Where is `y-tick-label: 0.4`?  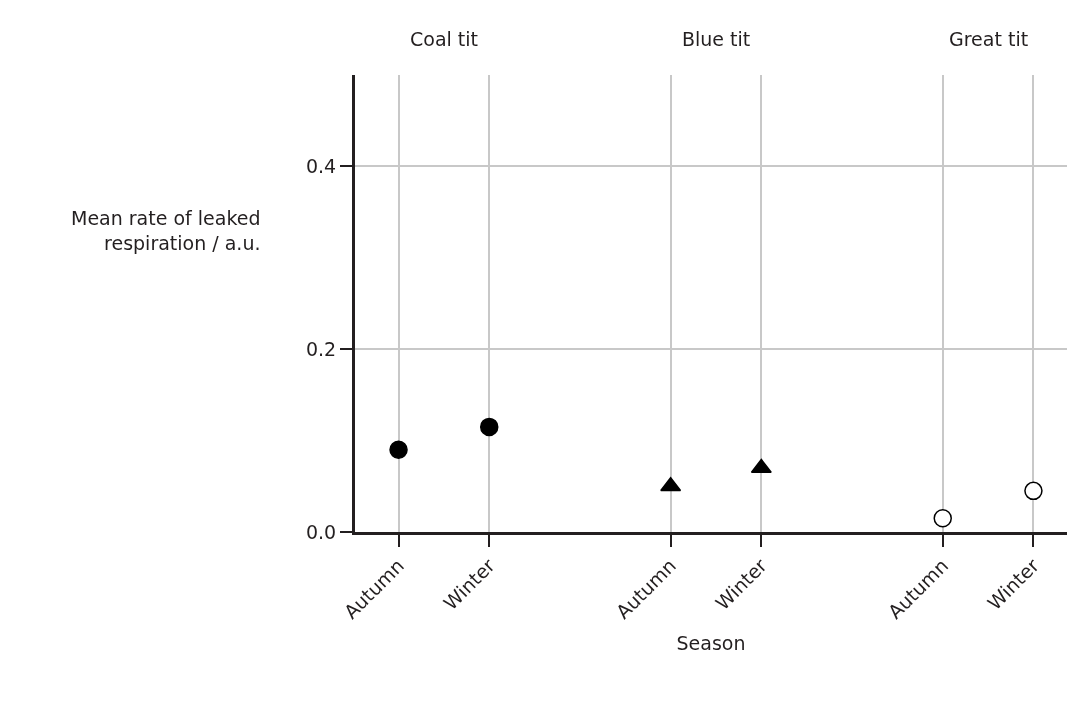
y-tick-label: 0.4 is located at coordinates (321, 166).